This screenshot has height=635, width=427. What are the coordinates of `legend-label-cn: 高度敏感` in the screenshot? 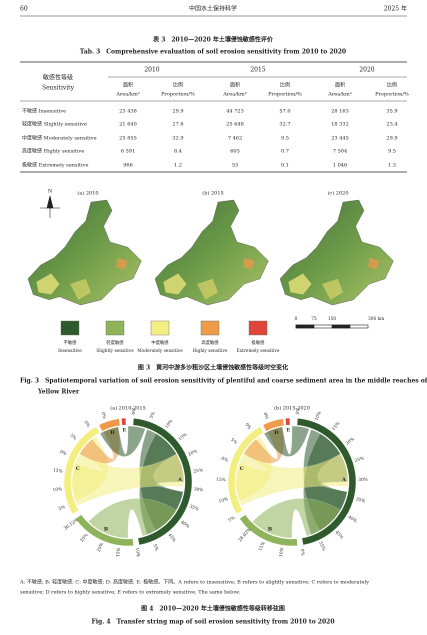 It's located at (210, 342).